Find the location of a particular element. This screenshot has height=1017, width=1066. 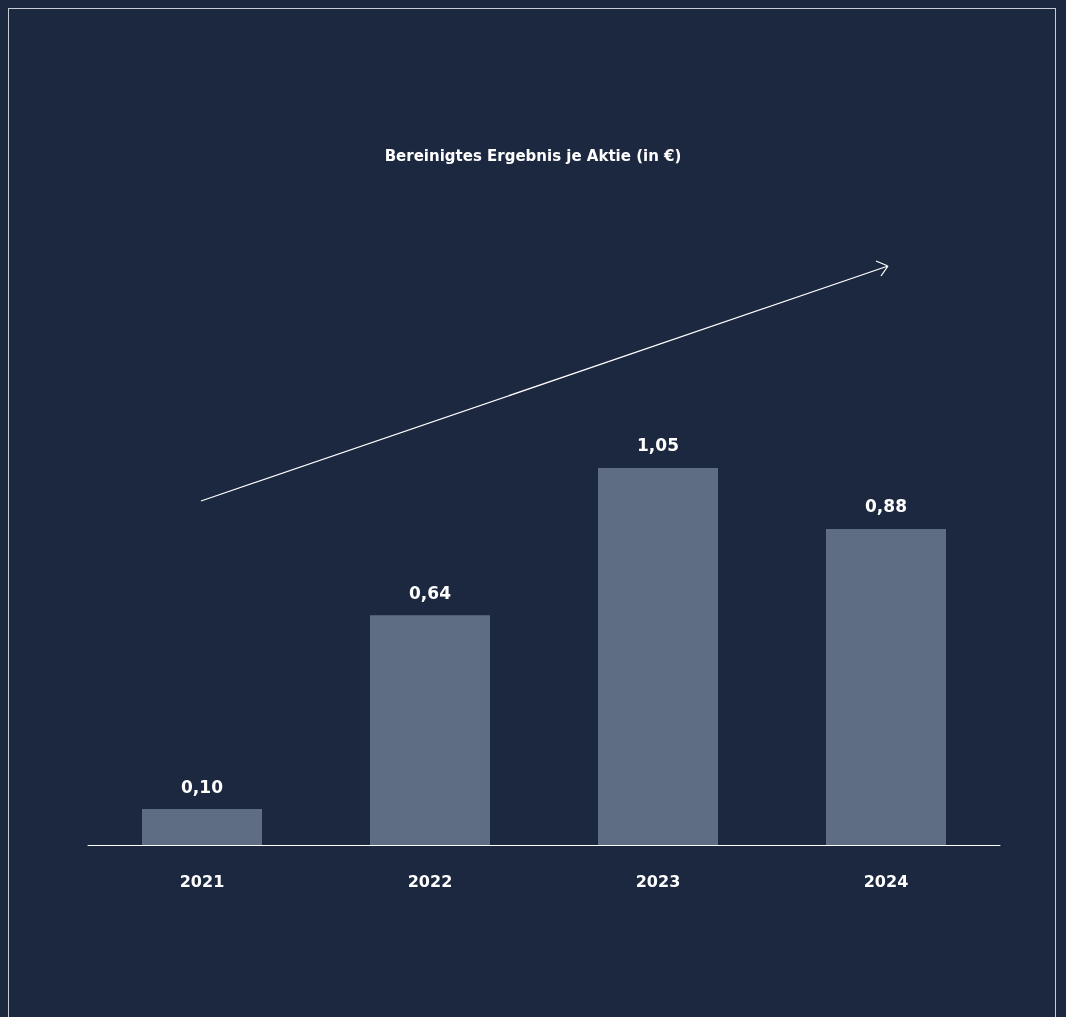

data-label: 0,64 is located at coordinates (430, 592).